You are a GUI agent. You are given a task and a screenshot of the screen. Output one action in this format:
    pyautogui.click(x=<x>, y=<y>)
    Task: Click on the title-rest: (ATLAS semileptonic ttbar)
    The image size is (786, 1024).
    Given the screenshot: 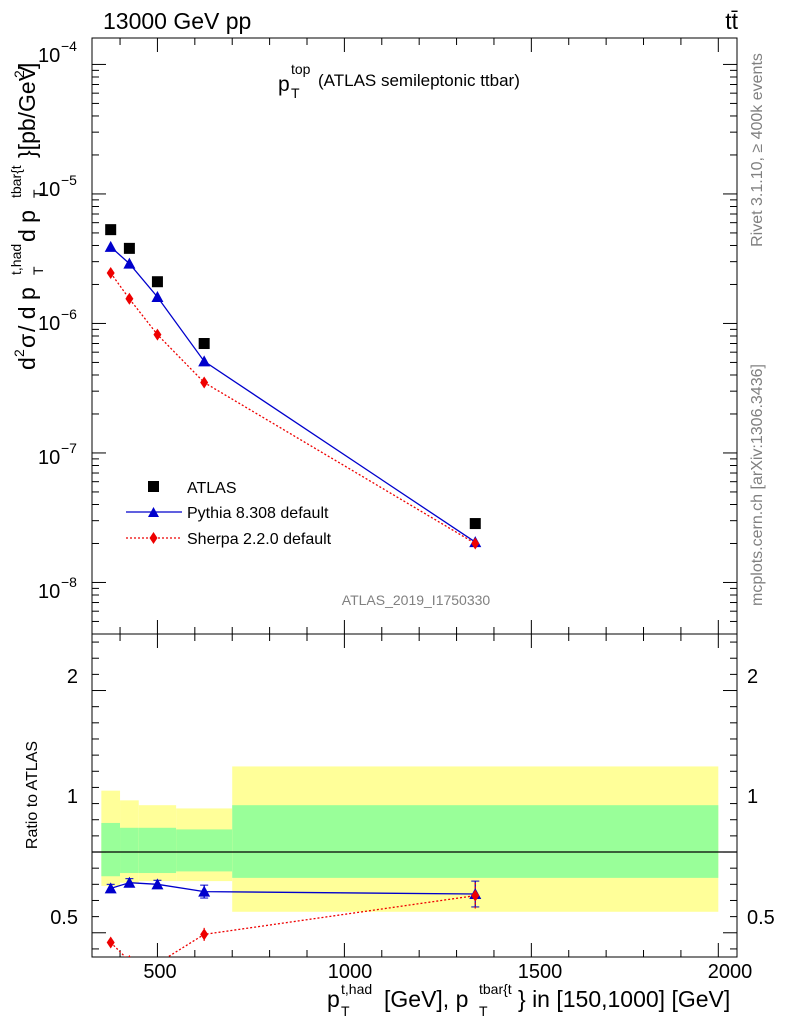 What is the action you would take?
    pyautogui.click(x=419, y=80)
    